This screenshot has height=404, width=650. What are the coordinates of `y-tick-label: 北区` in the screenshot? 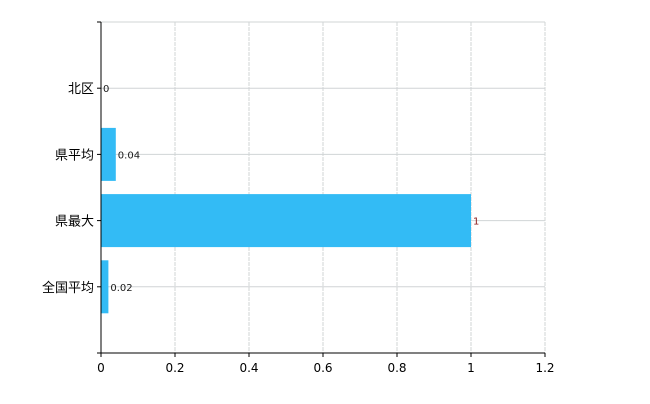 It's located at (81, 89).